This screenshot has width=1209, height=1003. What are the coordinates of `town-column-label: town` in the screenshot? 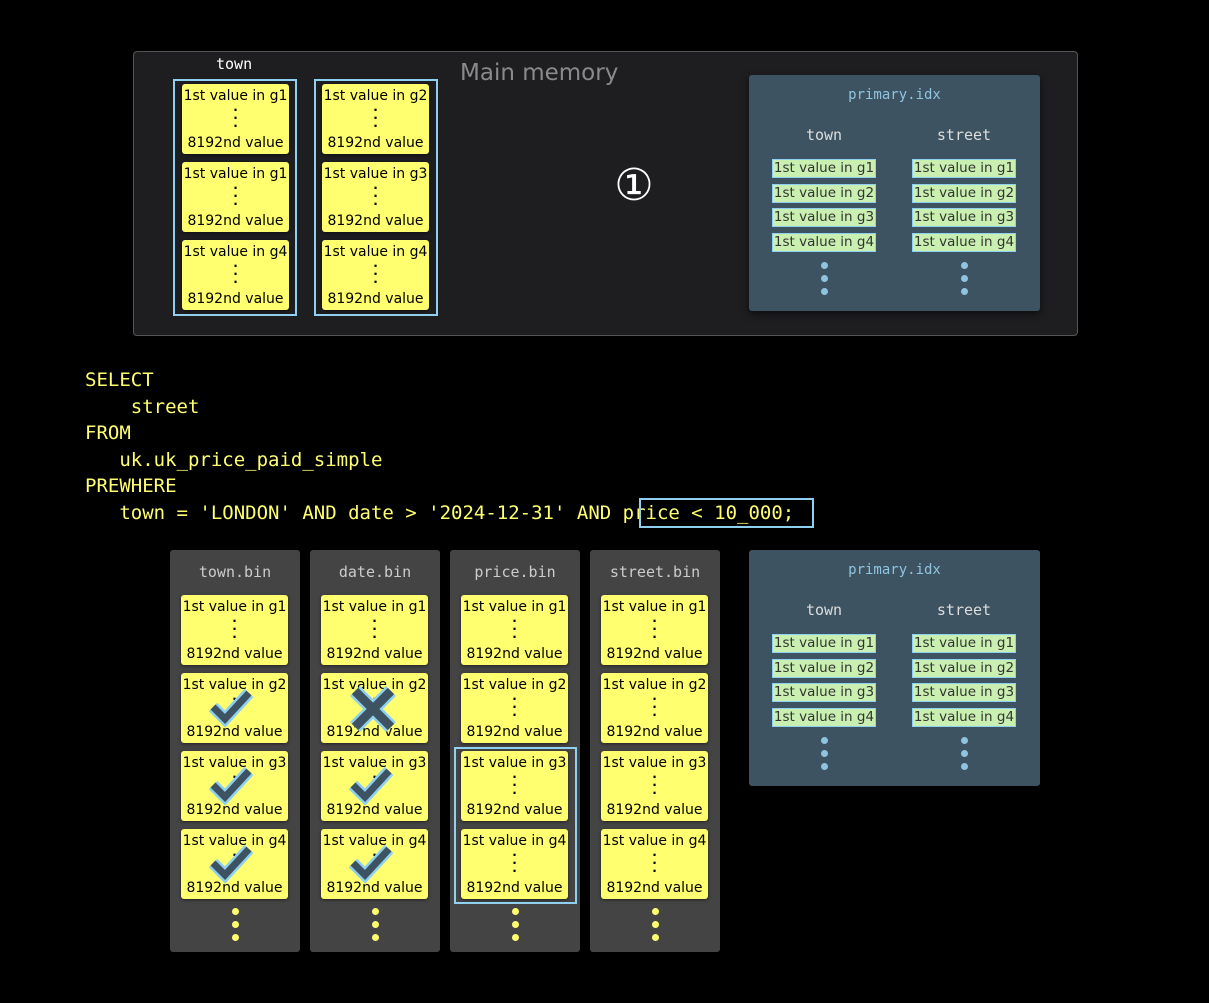 It's located at (234, 64).